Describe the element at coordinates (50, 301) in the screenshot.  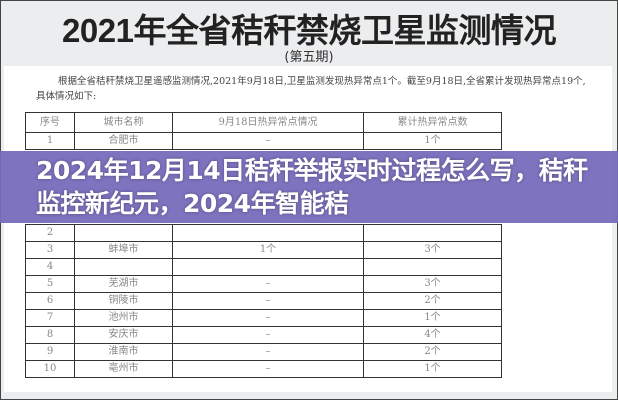
I see `table-cell: 6` at that location.